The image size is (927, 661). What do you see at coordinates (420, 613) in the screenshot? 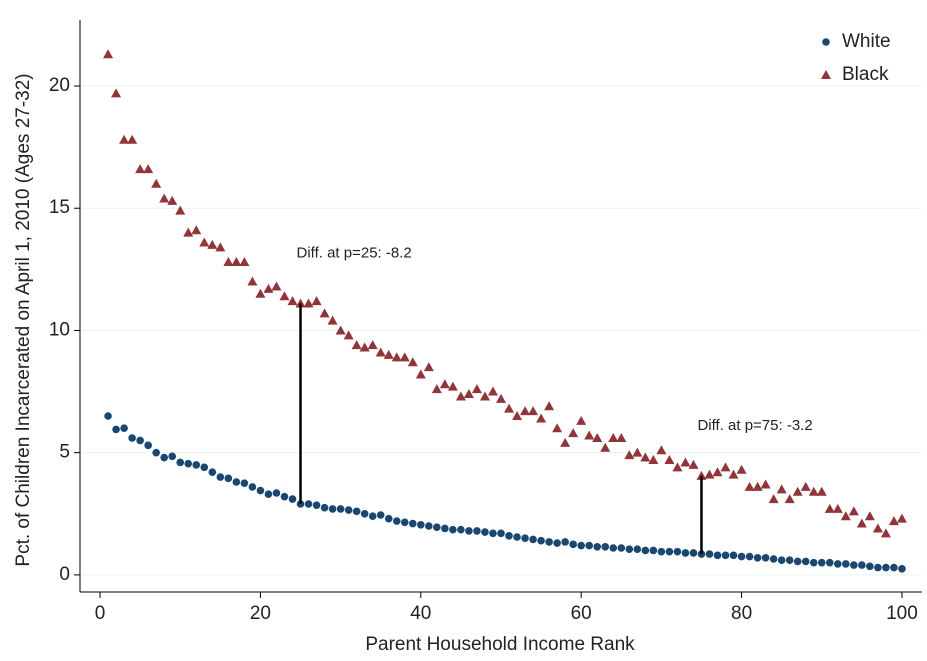
I see `x-tick-label: 40` at bounding box center [420, 613].